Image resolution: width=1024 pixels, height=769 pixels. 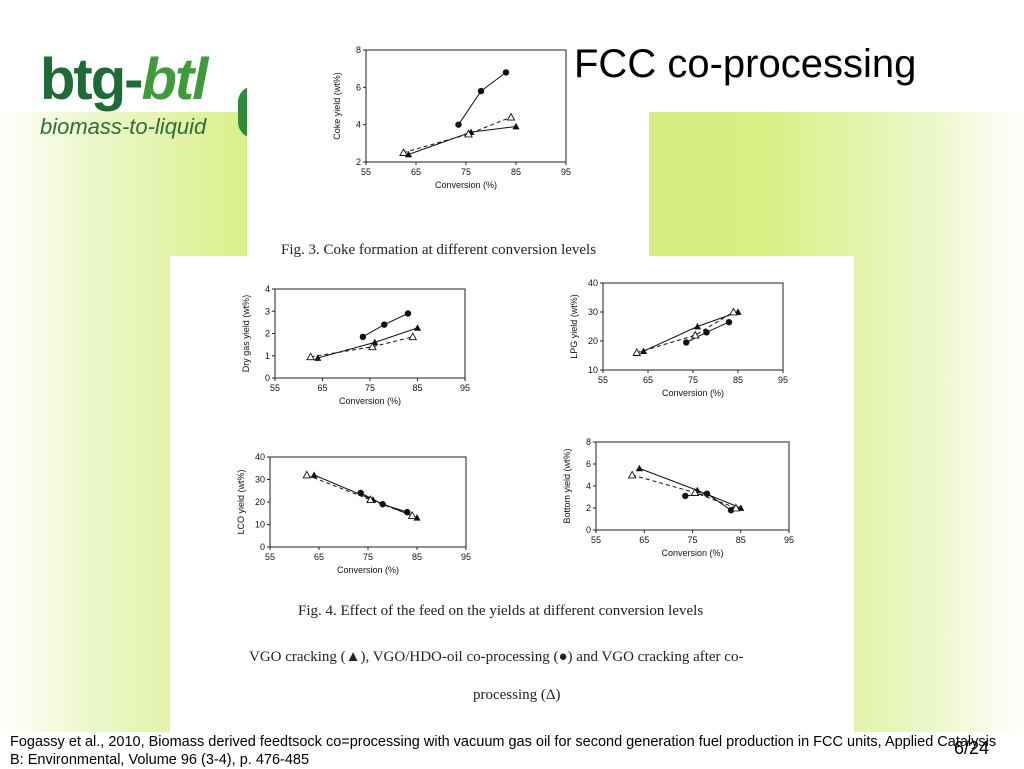 What do you see at coordinates (358, 50) in the screenshot?
I see `y-tick-label: 8` at bounding box center [358, 50].